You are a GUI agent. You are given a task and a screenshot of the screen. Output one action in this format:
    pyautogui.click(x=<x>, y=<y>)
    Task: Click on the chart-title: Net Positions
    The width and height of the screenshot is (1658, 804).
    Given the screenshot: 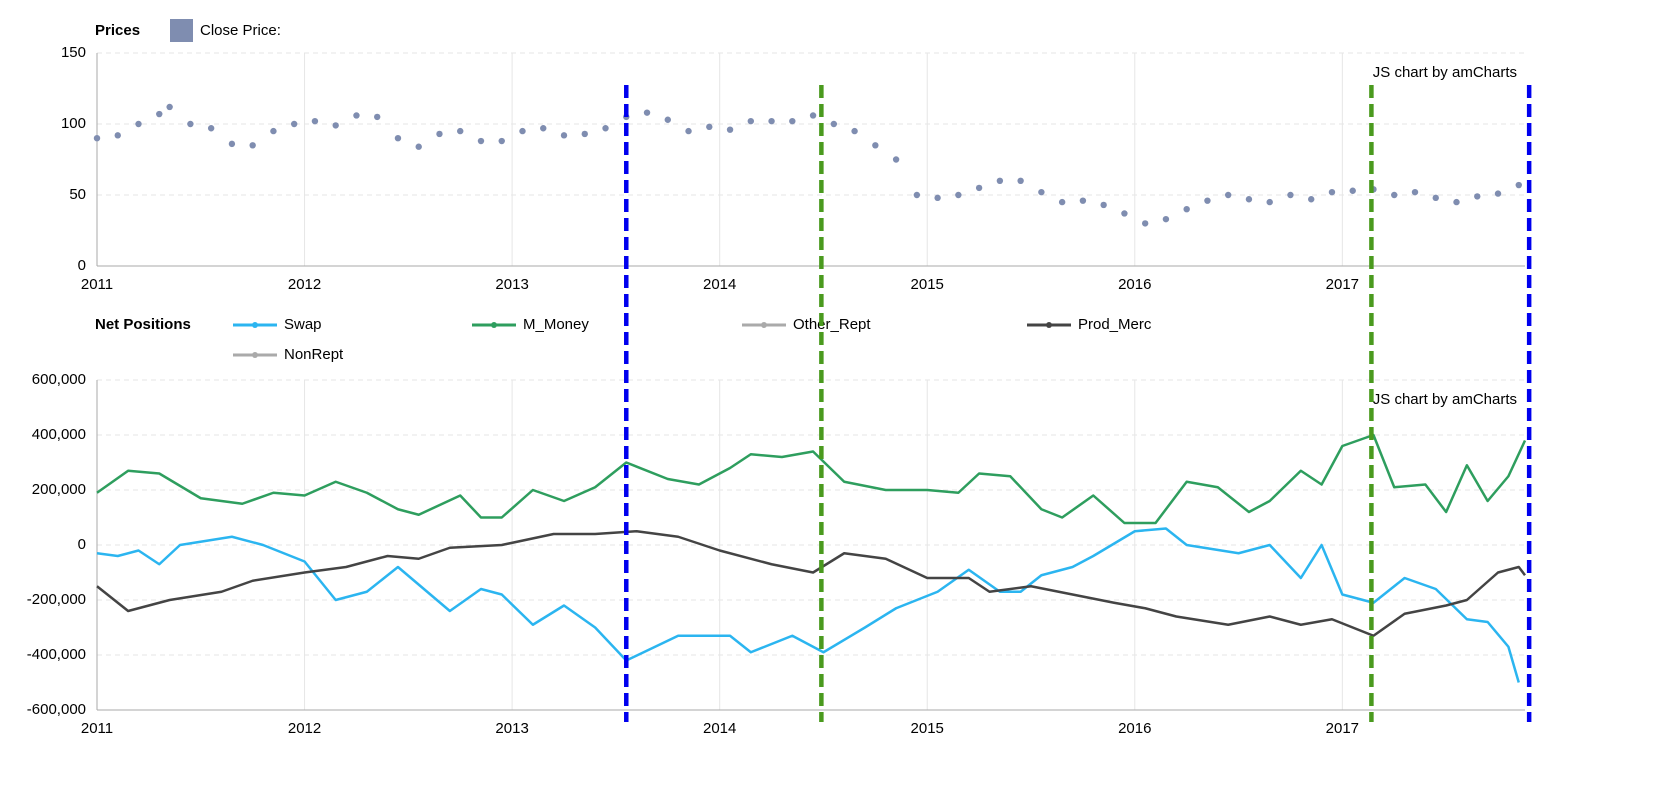 What is the action you would take?
    pyautogui.click(x=143, y=324)
    